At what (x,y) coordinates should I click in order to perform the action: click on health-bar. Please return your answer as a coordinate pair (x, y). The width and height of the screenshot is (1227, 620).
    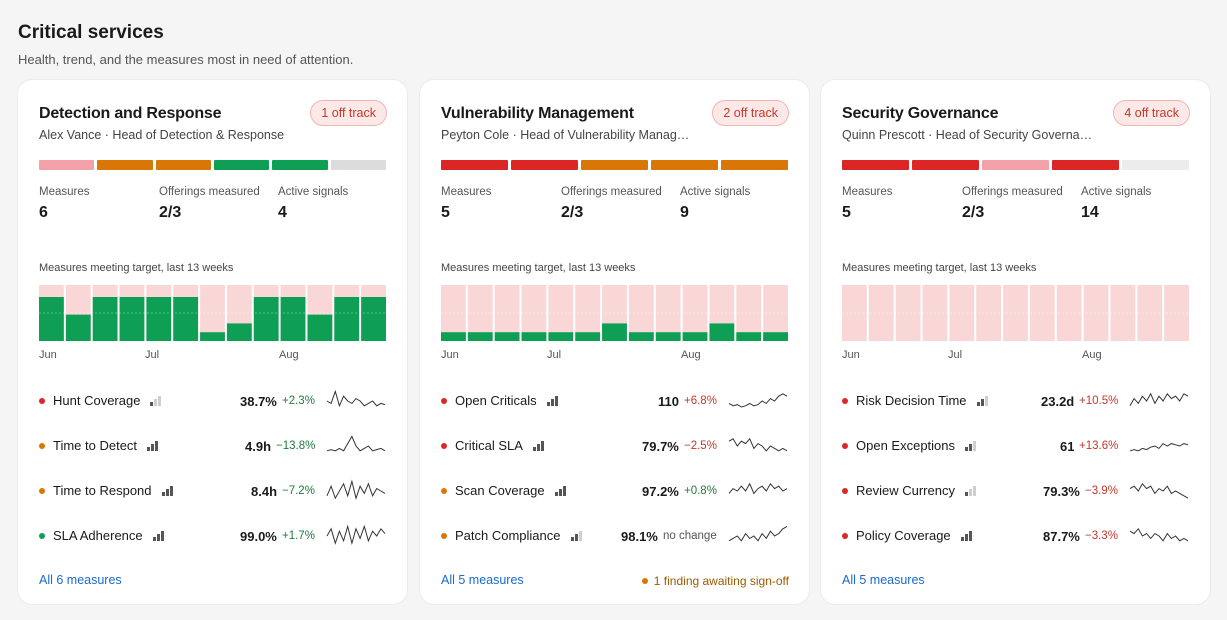
    Looking at the image, I should click on (614, 165).